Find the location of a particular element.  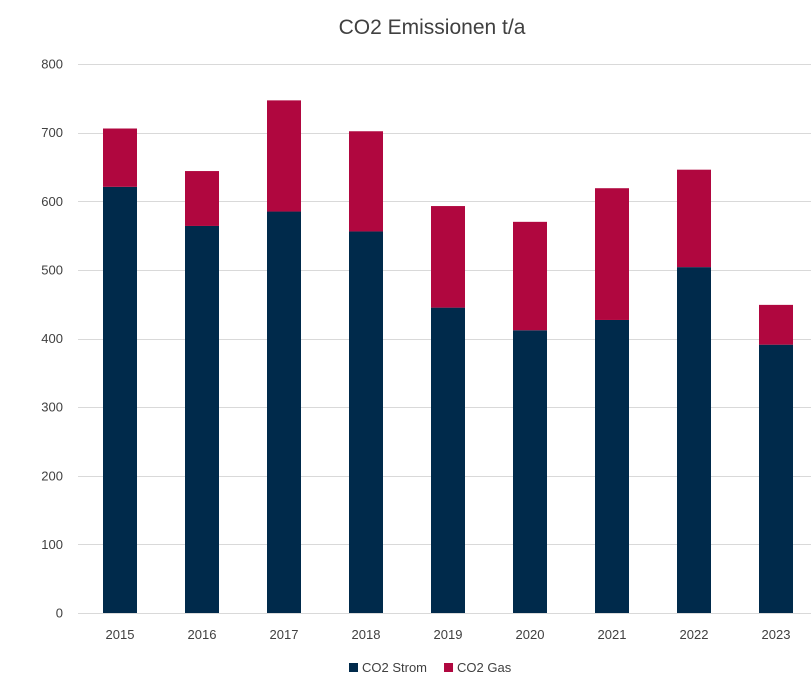

bar-2021-co2-strom is located at coordinates (612, 466).